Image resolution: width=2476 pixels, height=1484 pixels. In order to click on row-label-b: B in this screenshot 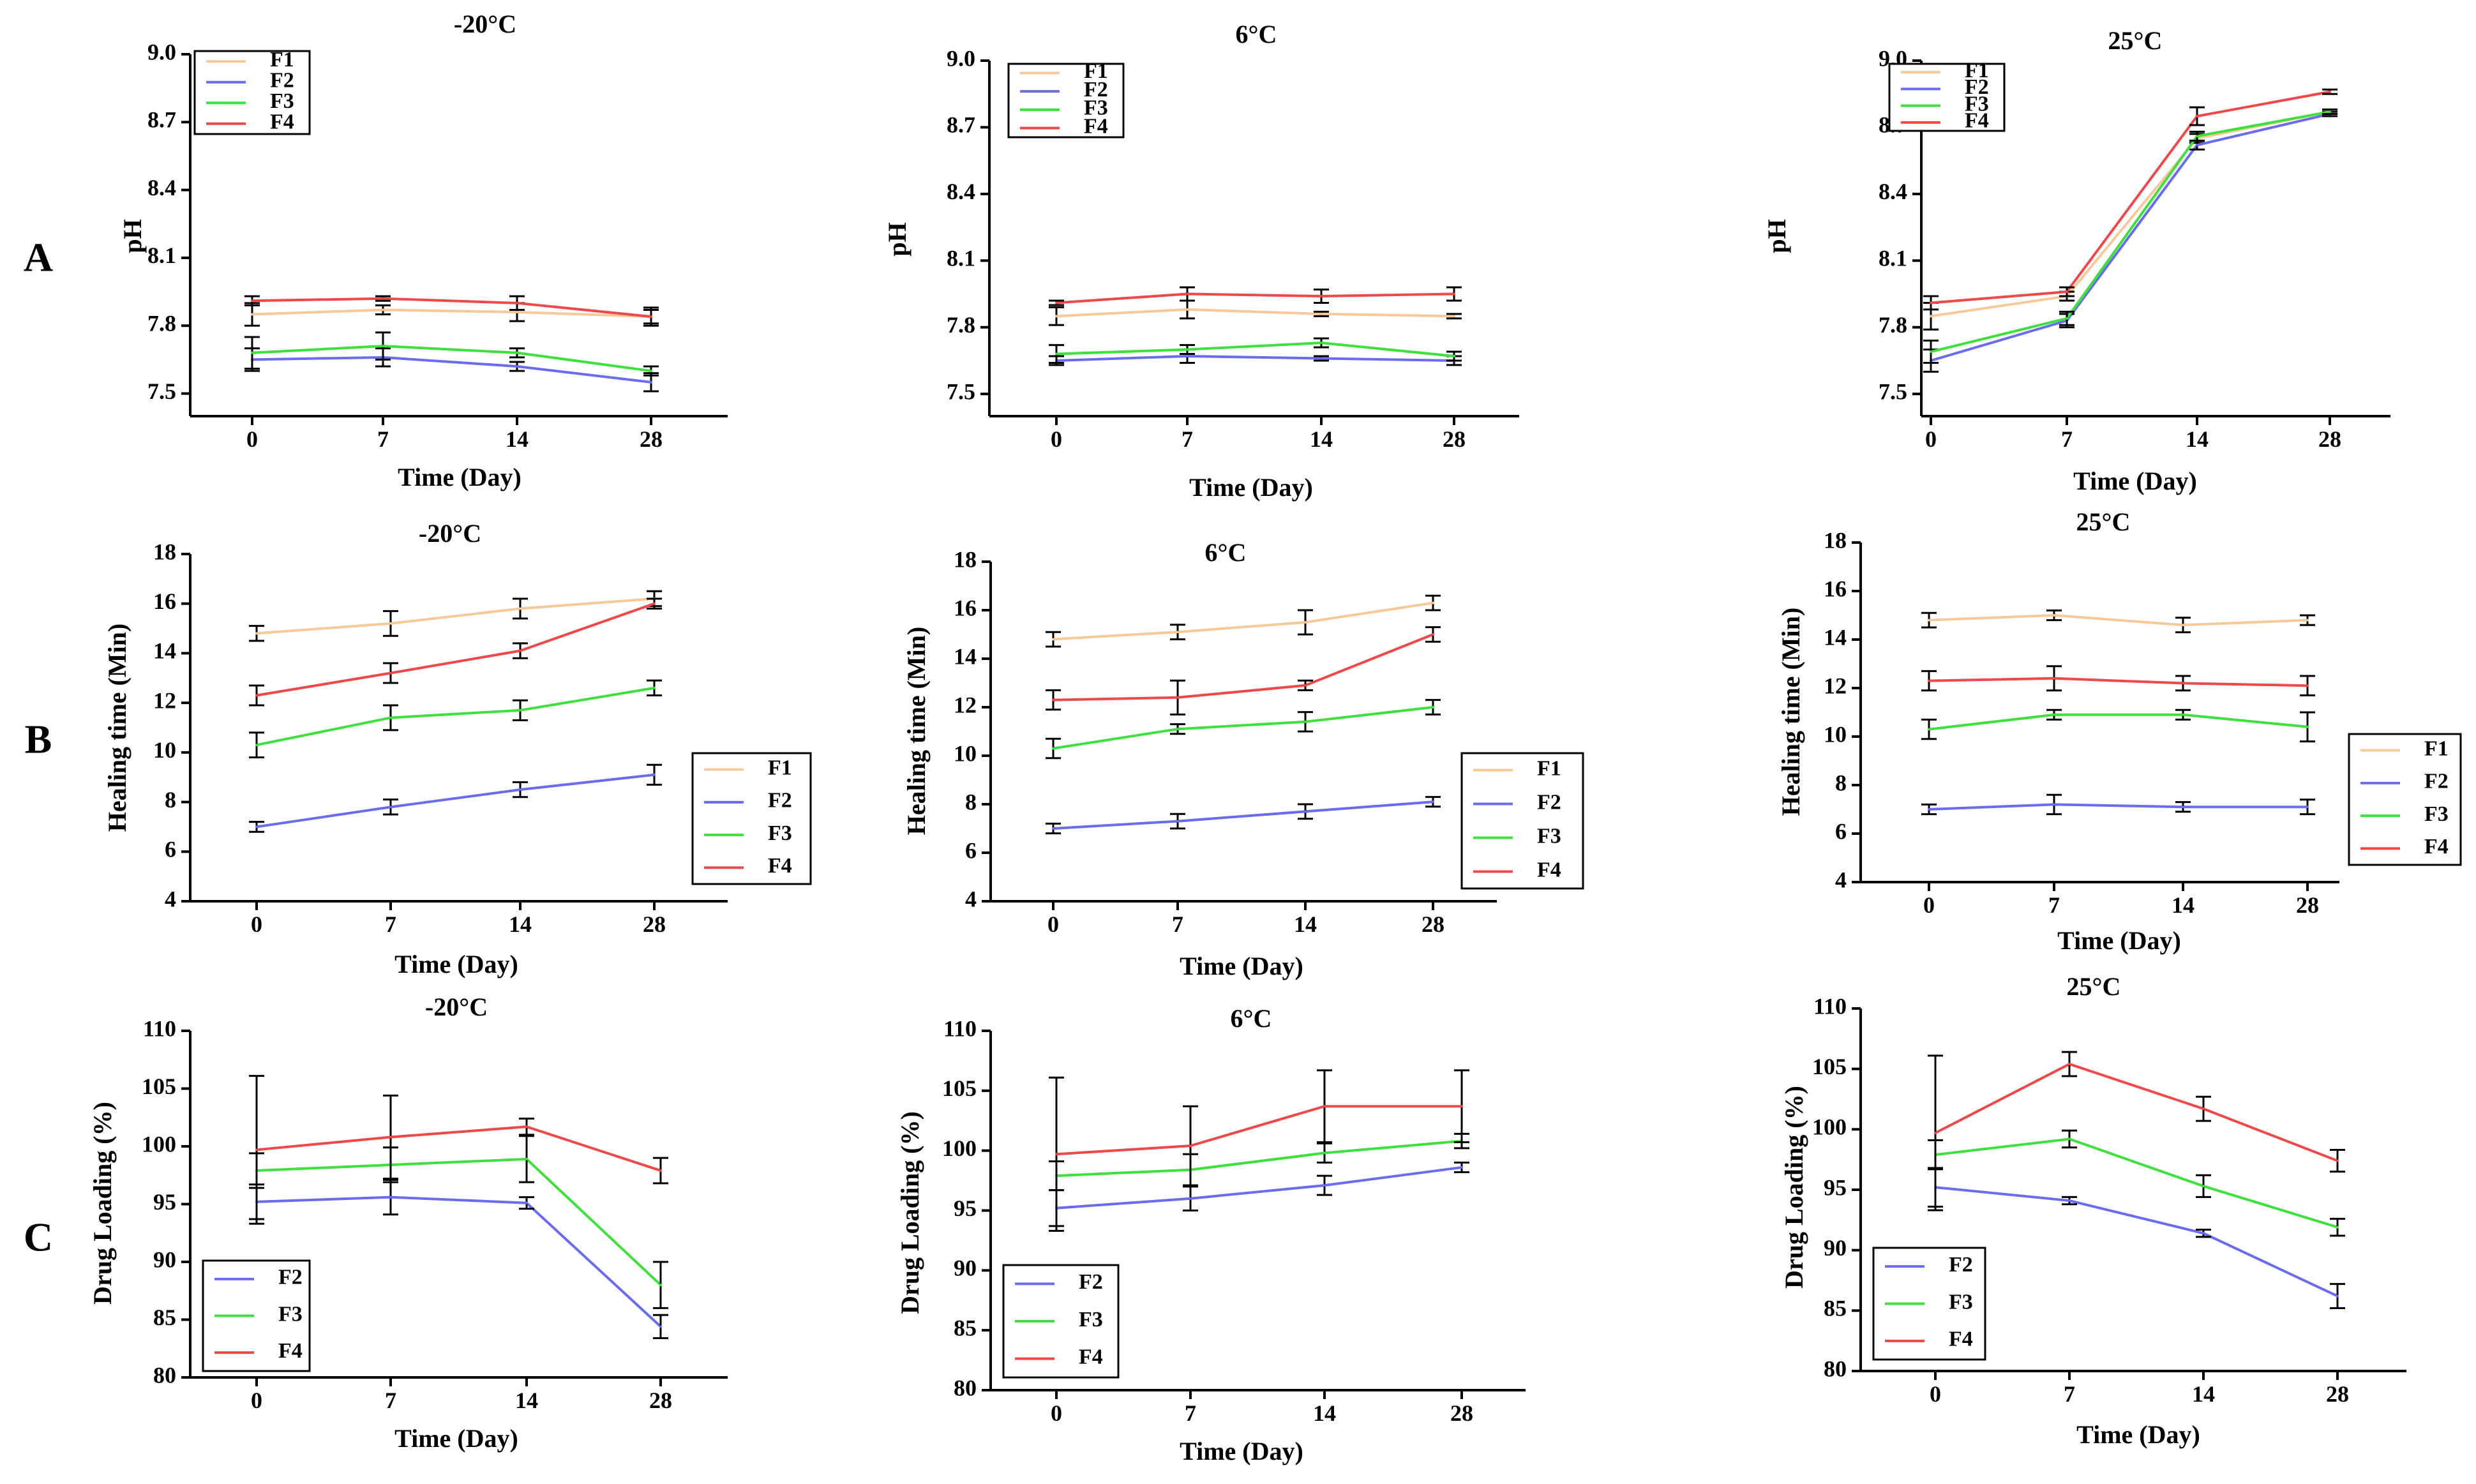, I will do `click(38, 739)`.